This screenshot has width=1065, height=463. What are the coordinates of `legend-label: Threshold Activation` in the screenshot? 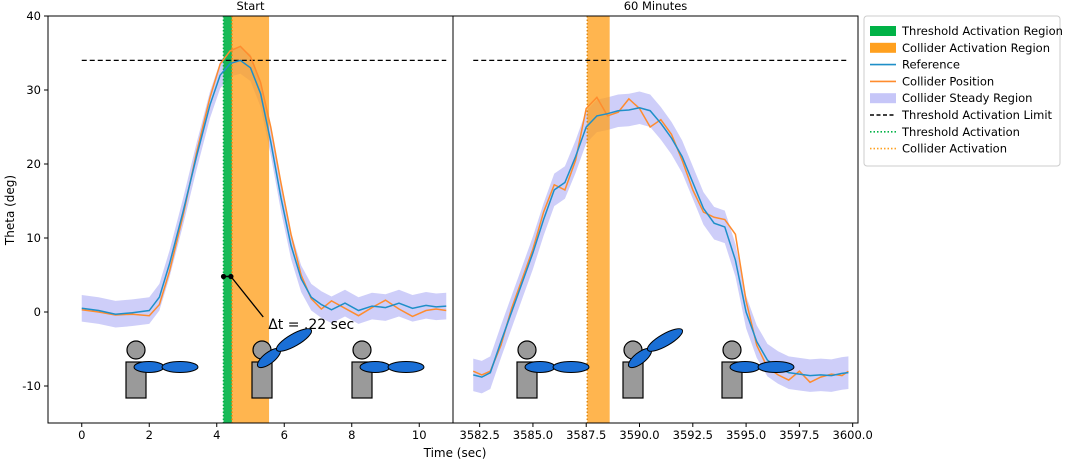 It's located at (960, 132).